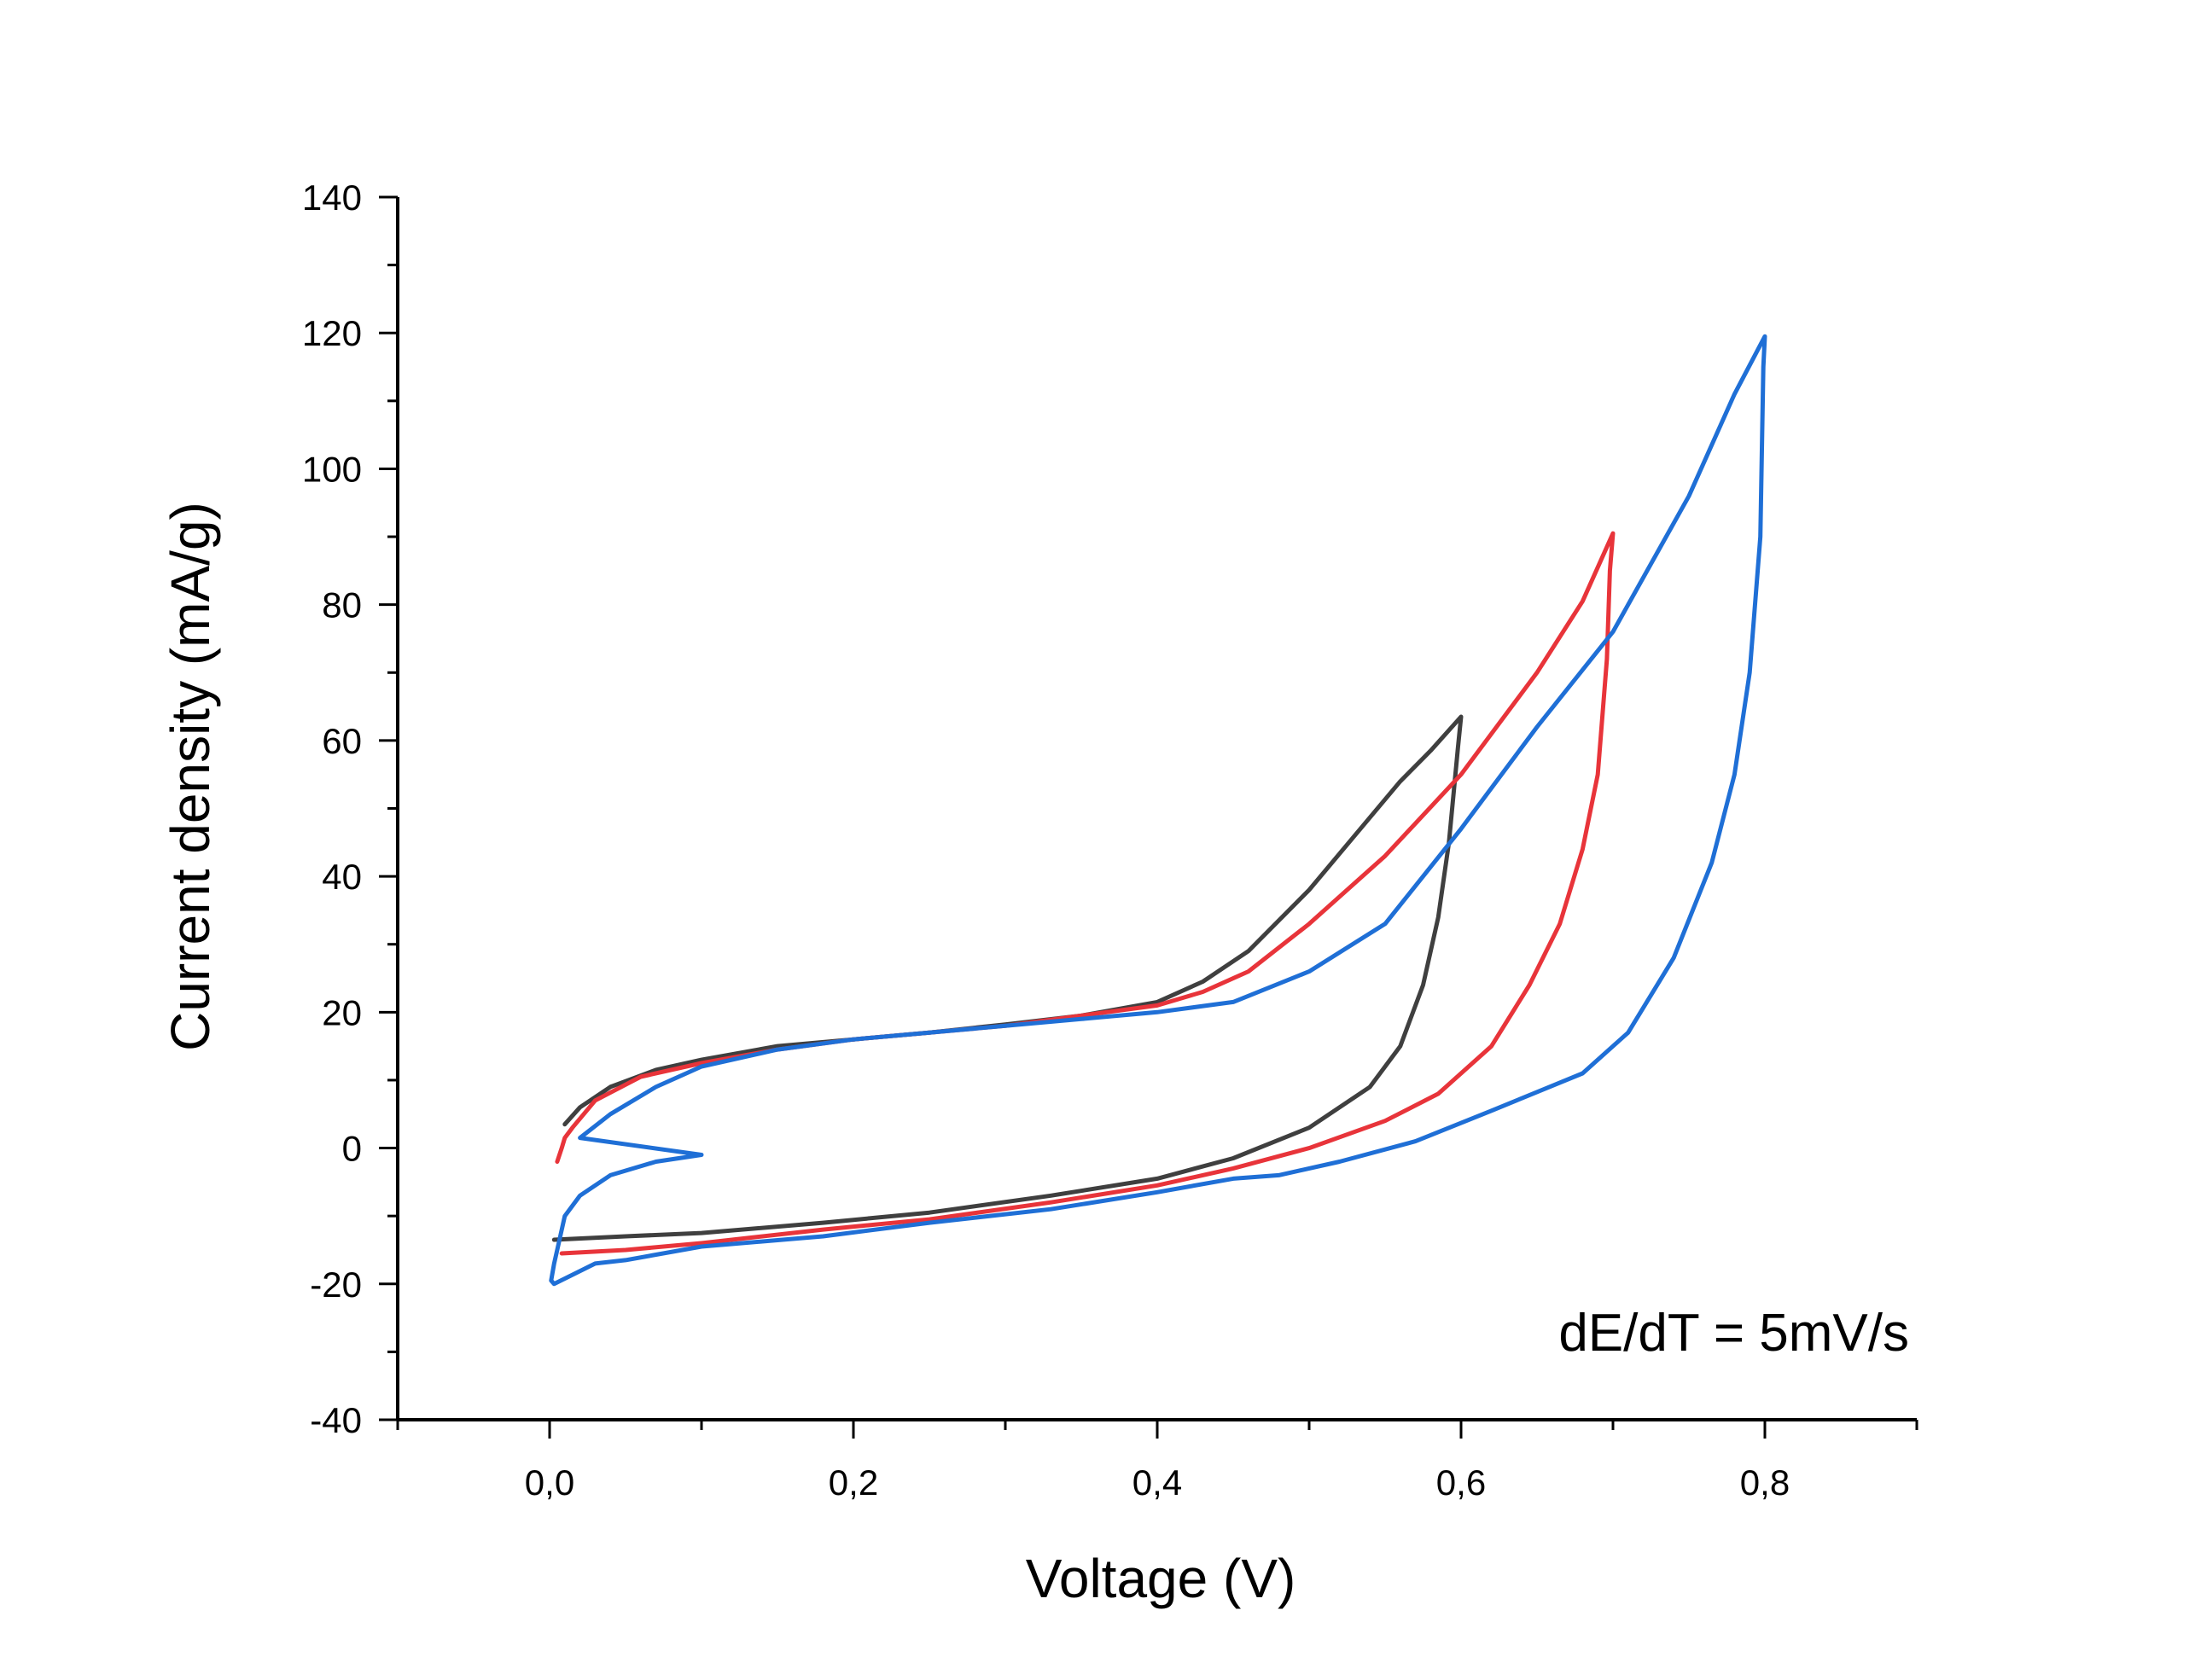 The height and width of the screenshot is (1680, 2195). What do you see at coordinates (853, 1483) in the screenshot?
I see `x-tick-label: 0,2` at bounding box center [853, 1483].